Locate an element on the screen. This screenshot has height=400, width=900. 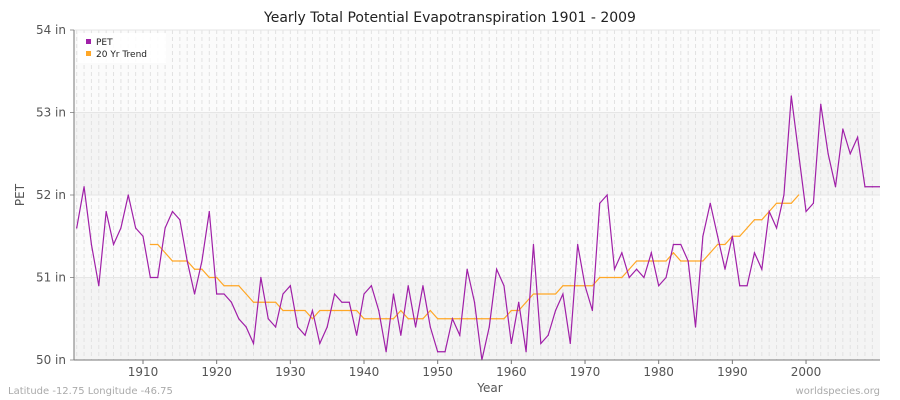
x-tick-label: 1930 is located at coordinates (290, 372).